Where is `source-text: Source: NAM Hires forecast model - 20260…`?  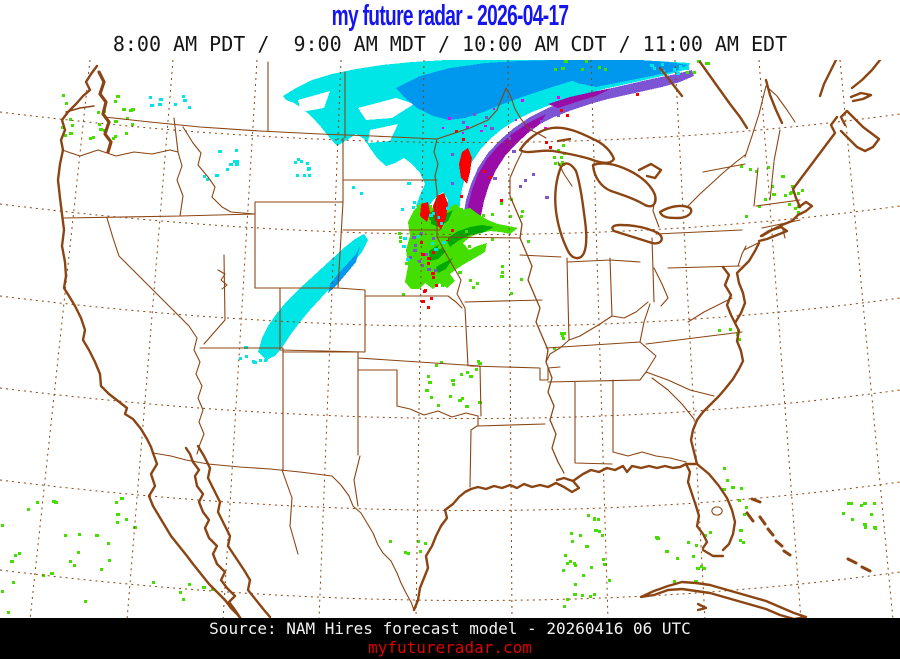
source-text: Source: NAM Hires forecast model - 20260… is located at coordinates (450, 628).